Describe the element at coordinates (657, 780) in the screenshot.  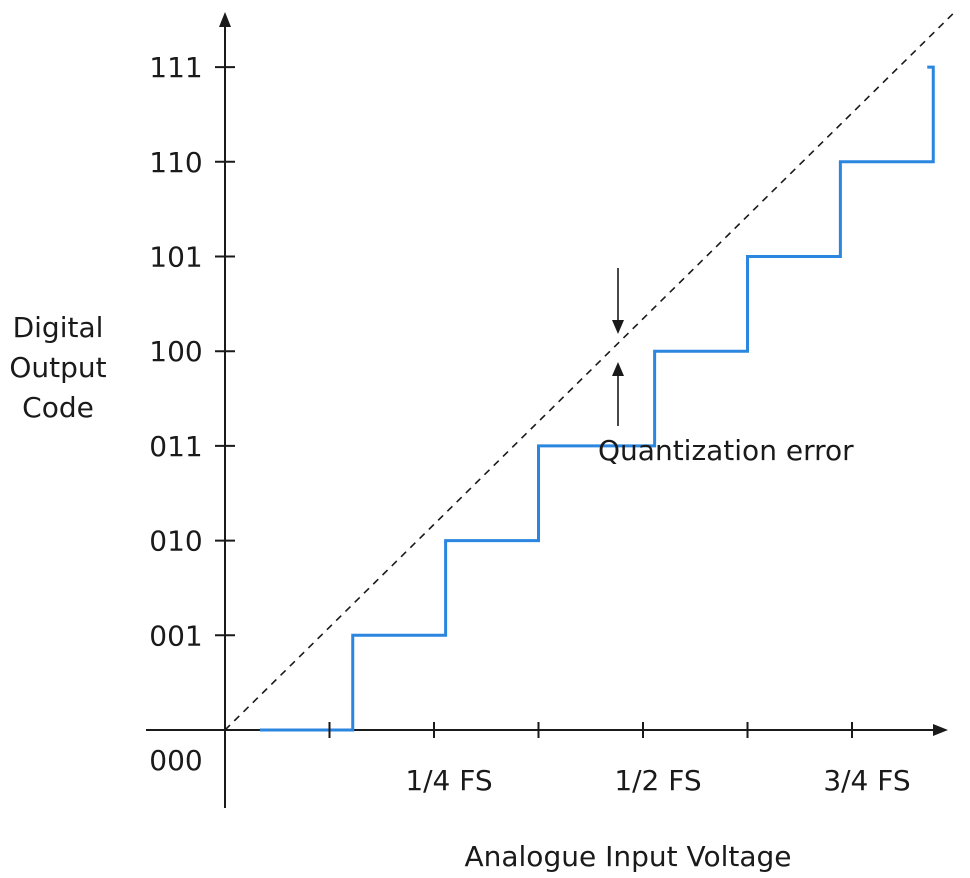
I see `x-tick-label: 1/2 FS` at that location.